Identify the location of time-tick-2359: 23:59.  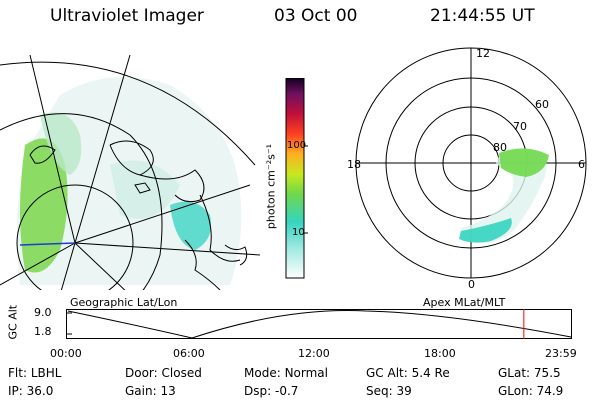
(561, 353).